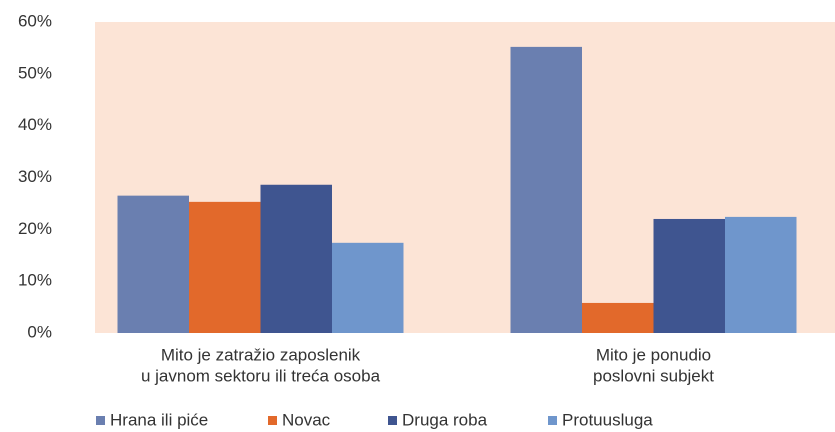 Image resolution: width=835 pixels, height=432 pixels. I want to click on y-tick-label: 10%, so click(35, 280).